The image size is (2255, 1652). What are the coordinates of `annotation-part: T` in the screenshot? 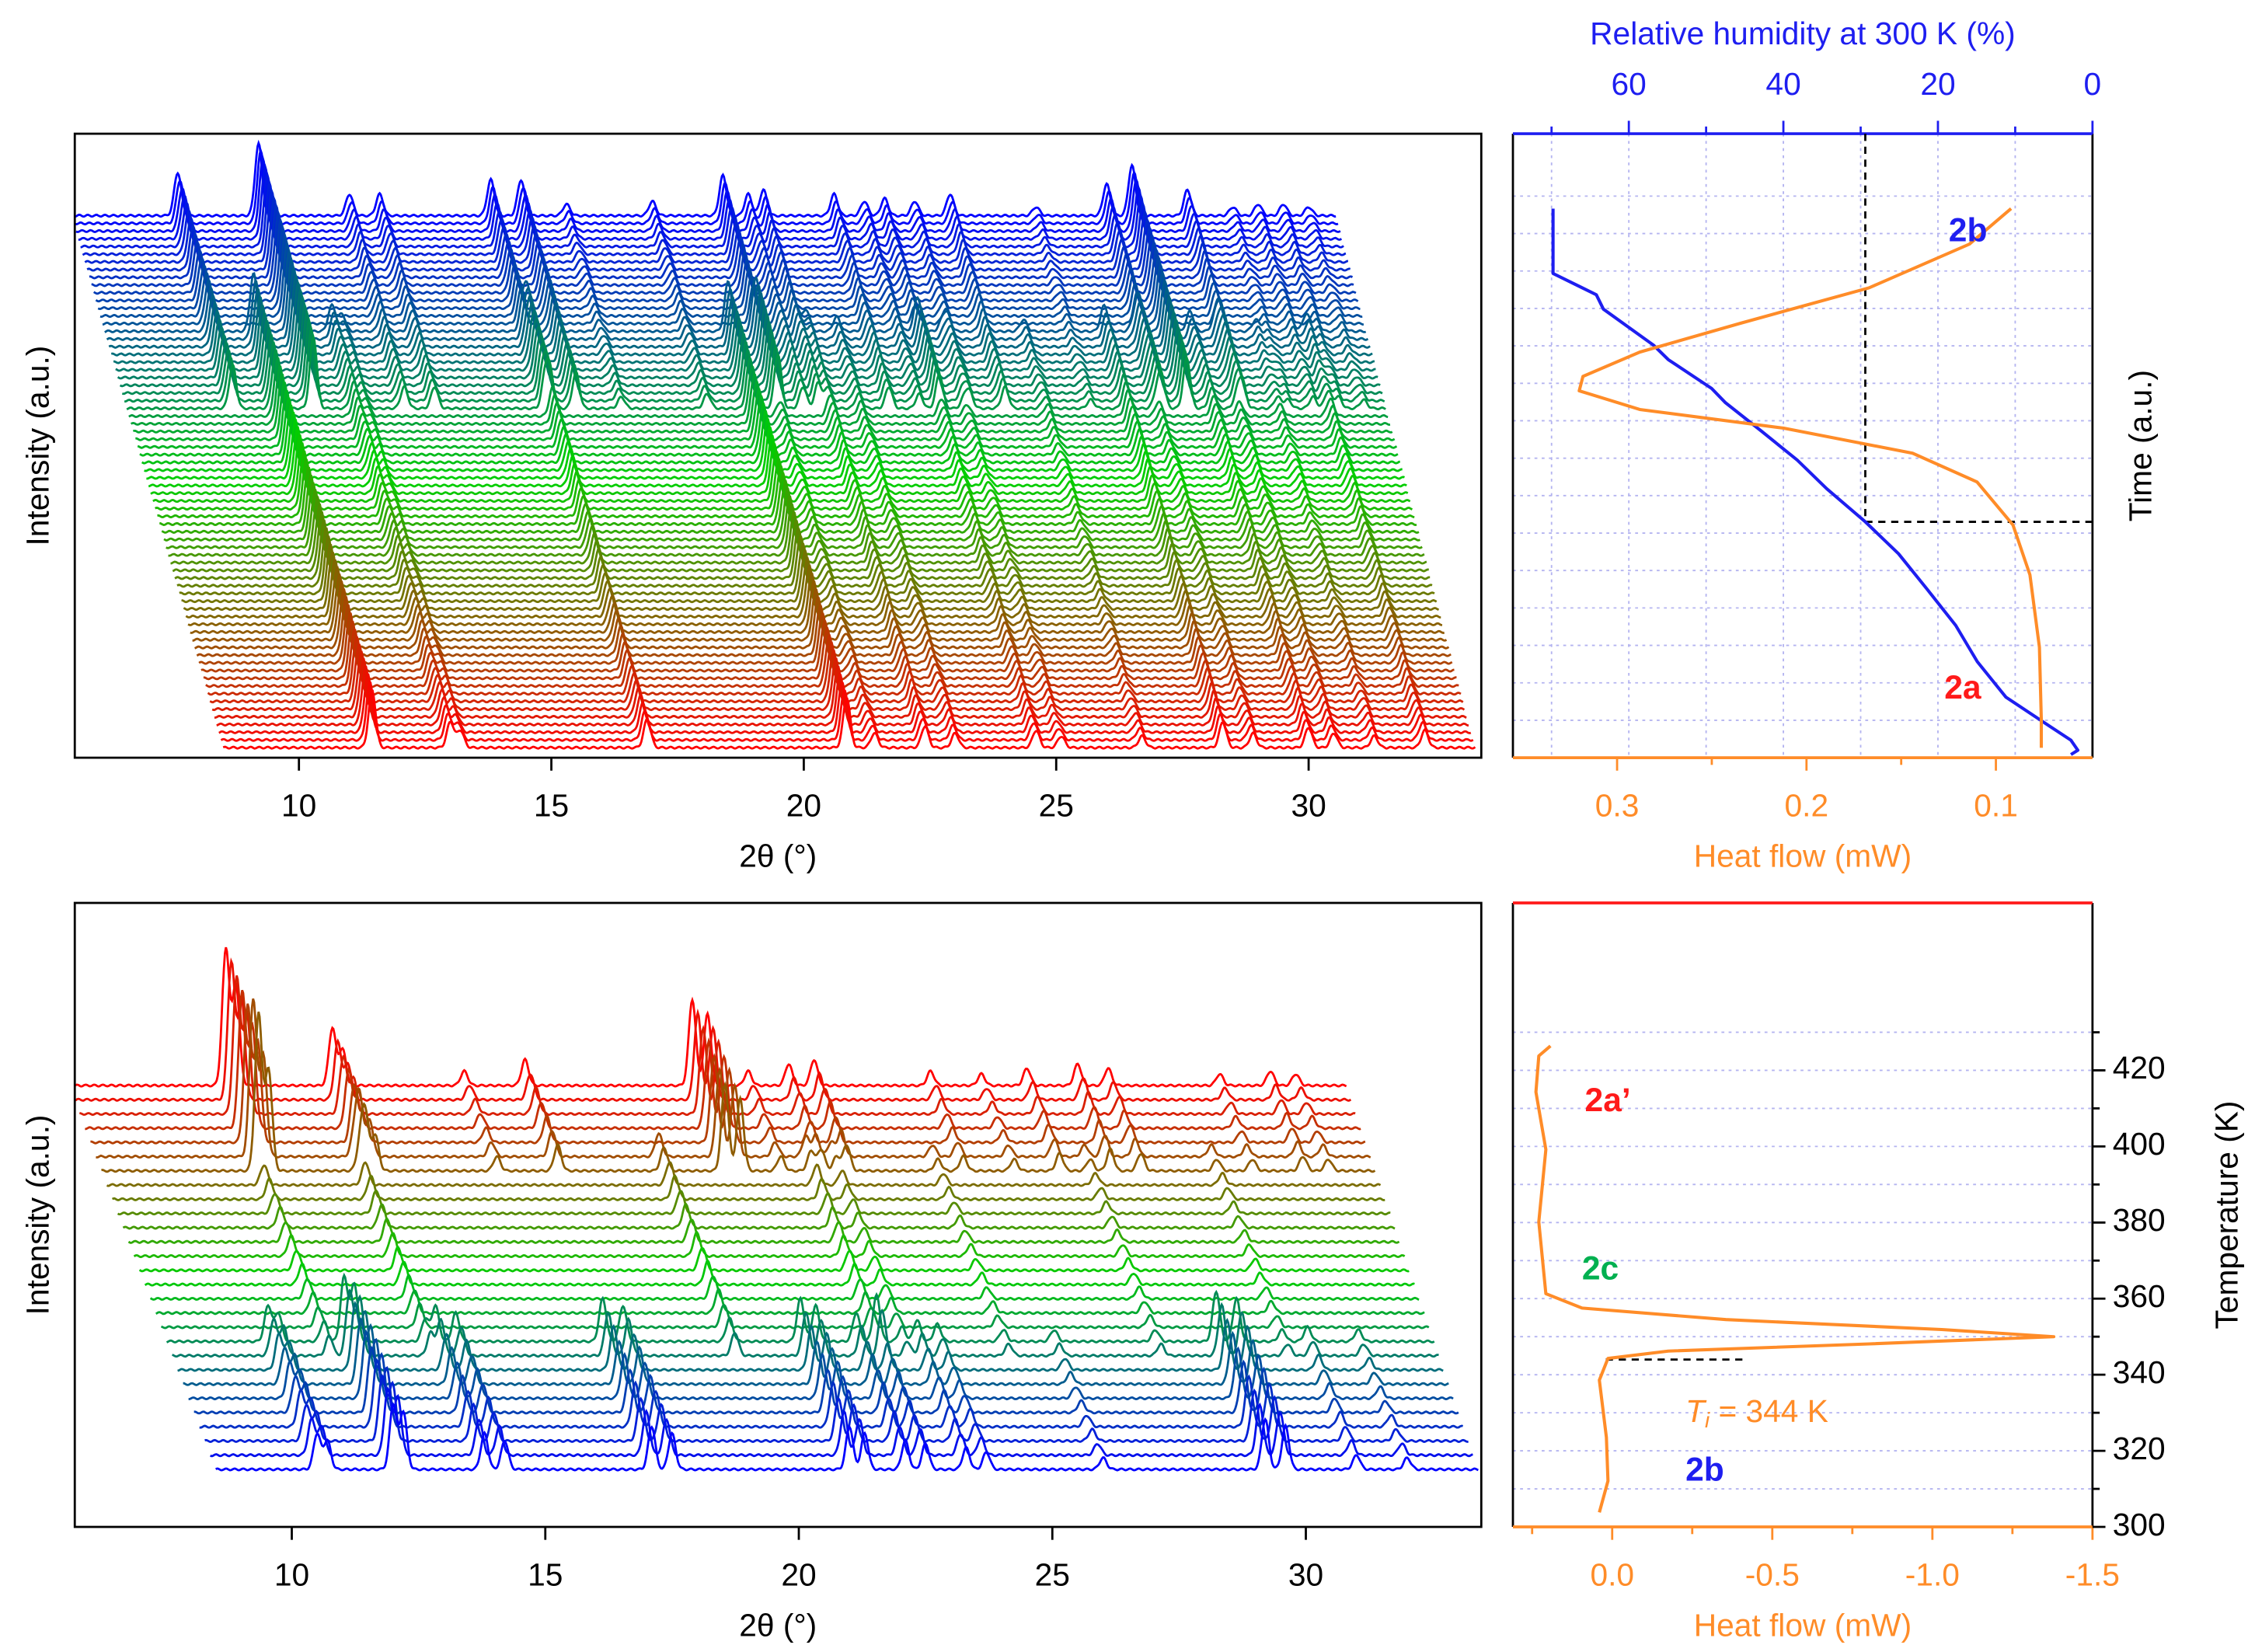 It's located at (1696, 1411).